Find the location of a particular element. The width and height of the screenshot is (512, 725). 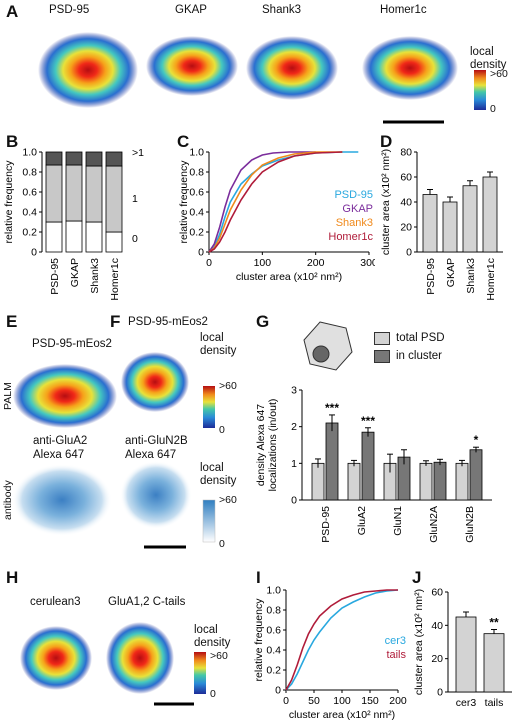

chart-j-significance: ** is located at coordinates (494, 623).